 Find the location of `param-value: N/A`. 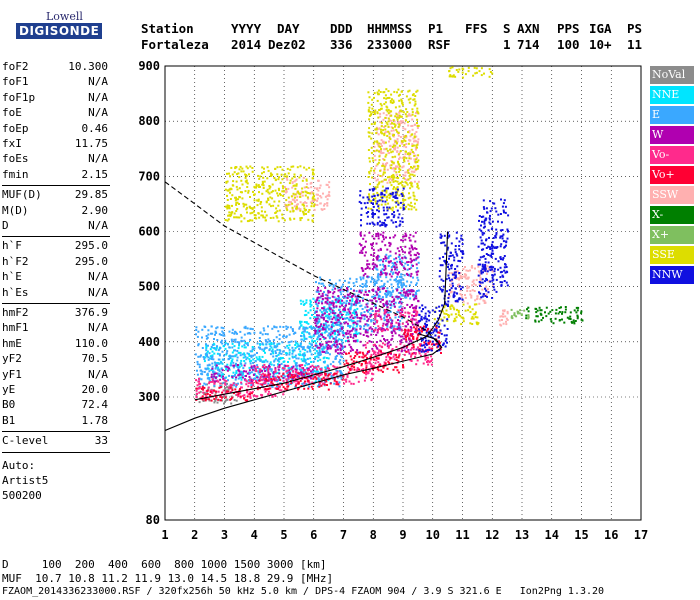

param-value: N/A is located at coordinates (98, 292).